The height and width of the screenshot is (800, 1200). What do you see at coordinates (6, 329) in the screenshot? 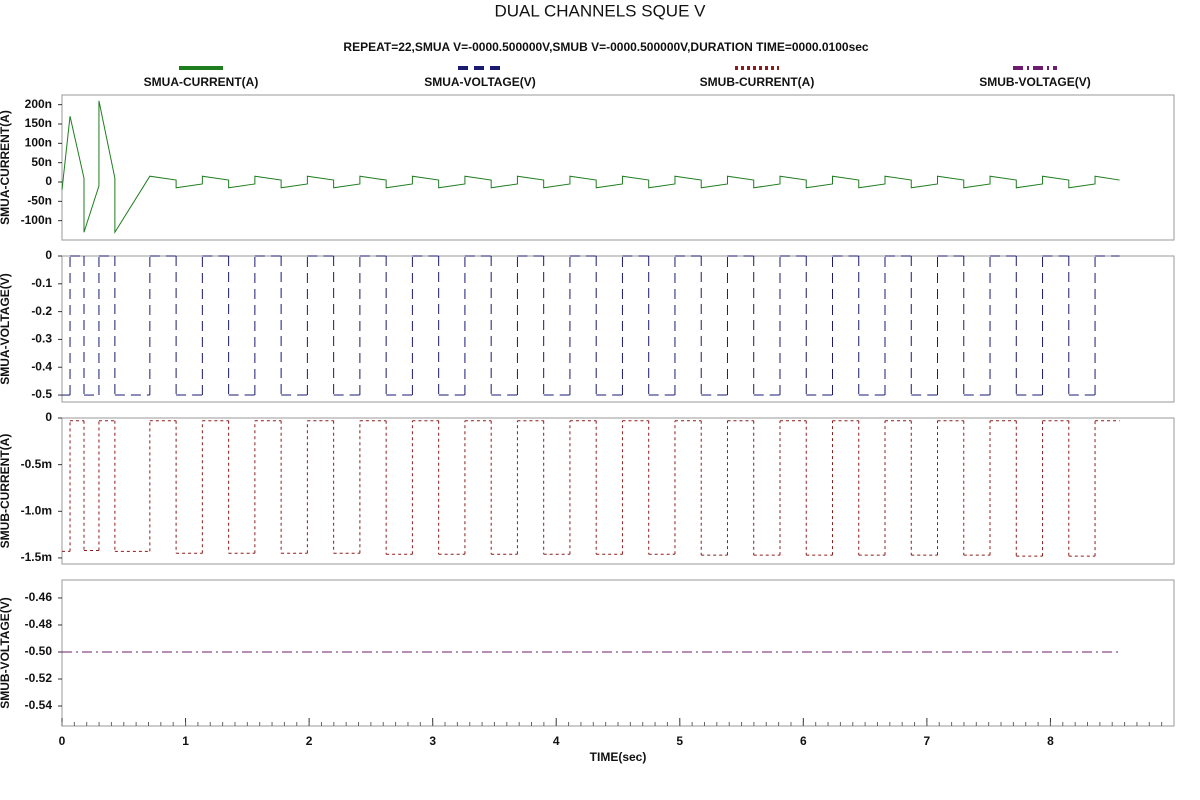
I see `y-axis-label: SMUA-VOLTAGE(V)` at bounding box center [6, 329].